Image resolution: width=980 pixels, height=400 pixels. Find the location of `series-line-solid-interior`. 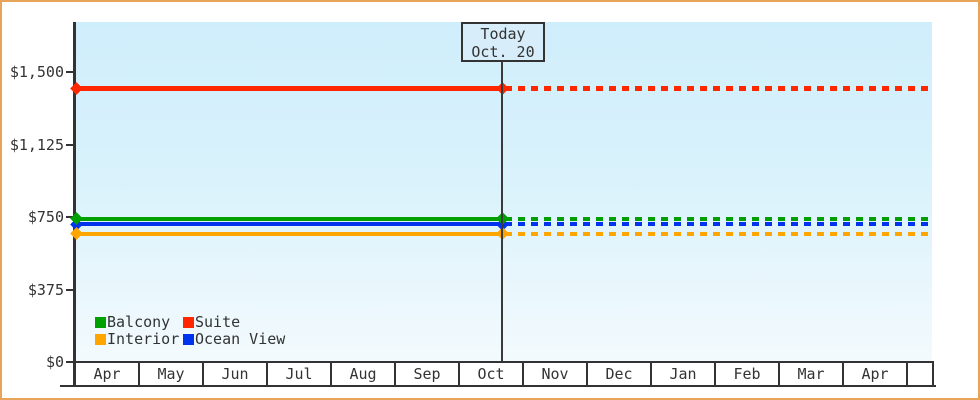

series-line-solid-interior is located at coordinates (289, 233).